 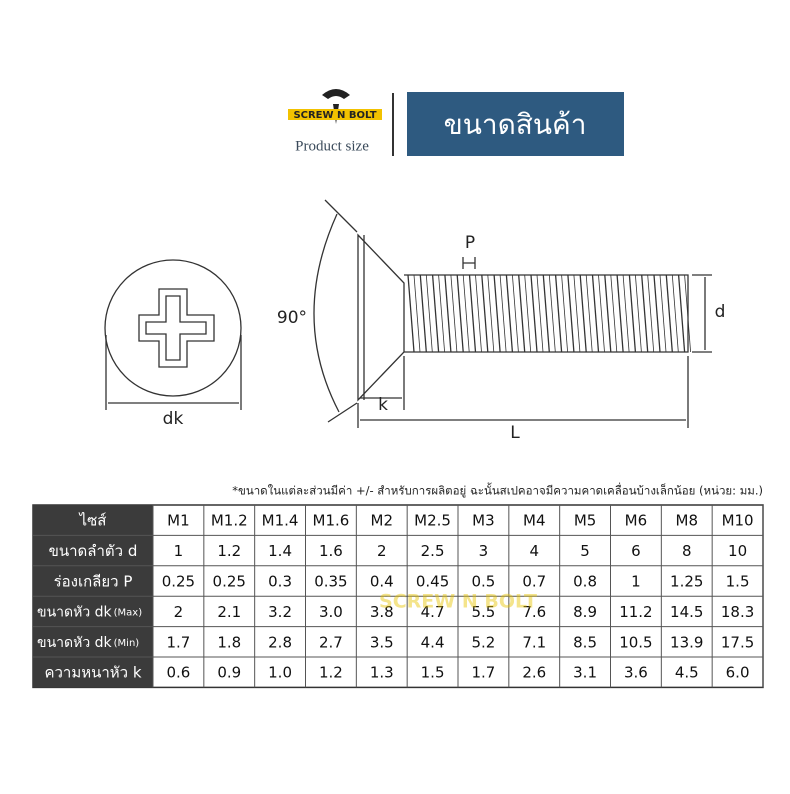 I want to click on front-view, so click(x=173, y=334).